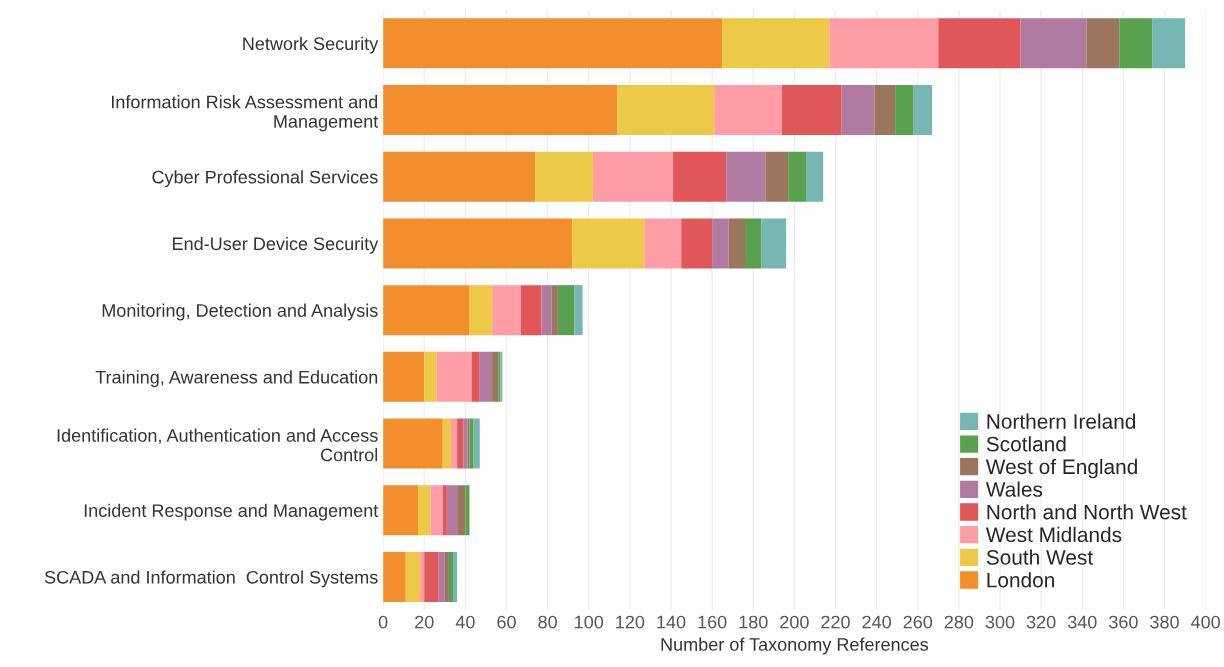  I want to click on x-tick-label: 240, so click(876, 622).